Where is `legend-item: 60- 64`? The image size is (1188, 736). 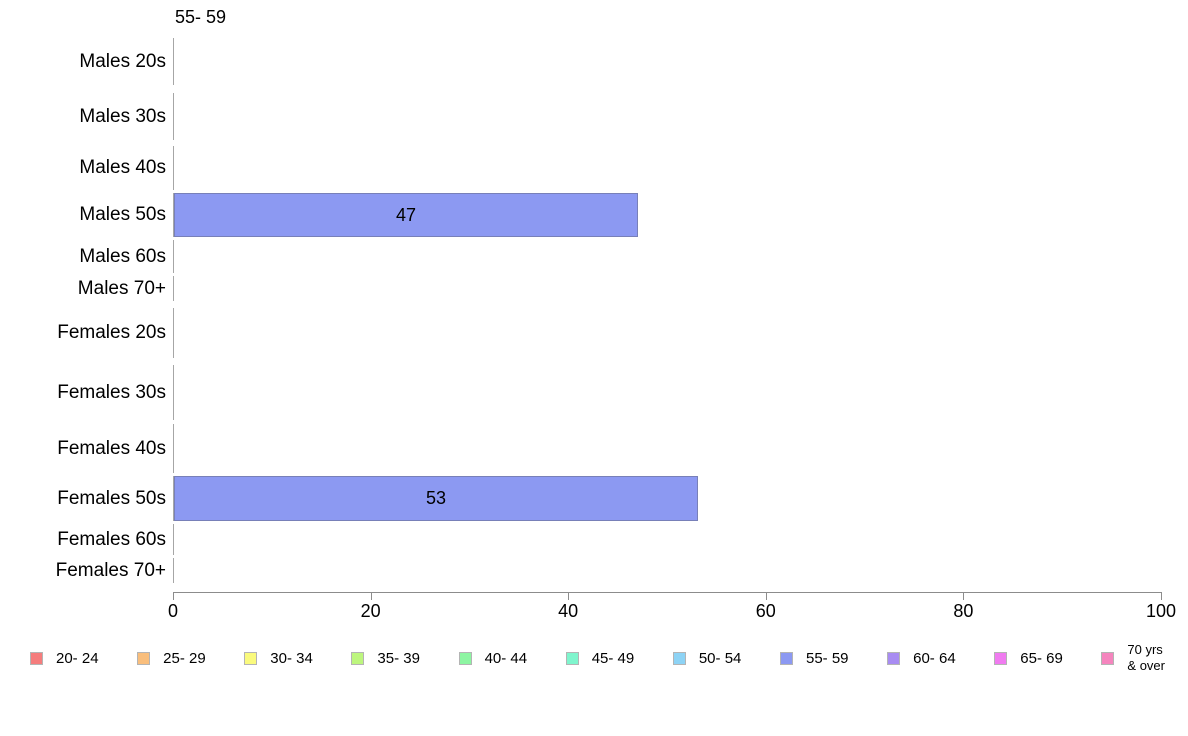 legend-item: 60- 64 is located at coordinates (921, 658).